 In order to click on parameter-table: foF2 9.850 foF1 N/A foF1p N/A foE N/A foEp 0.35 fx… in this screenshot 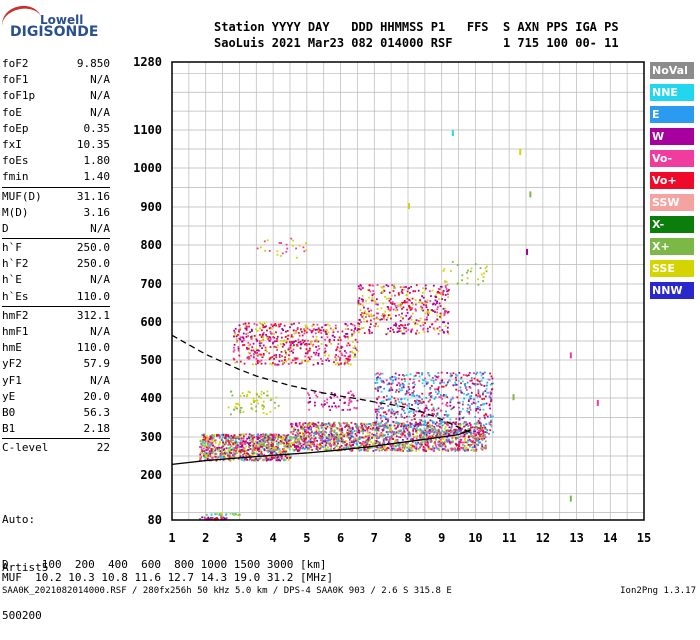, I will do `click(56, 256)`.